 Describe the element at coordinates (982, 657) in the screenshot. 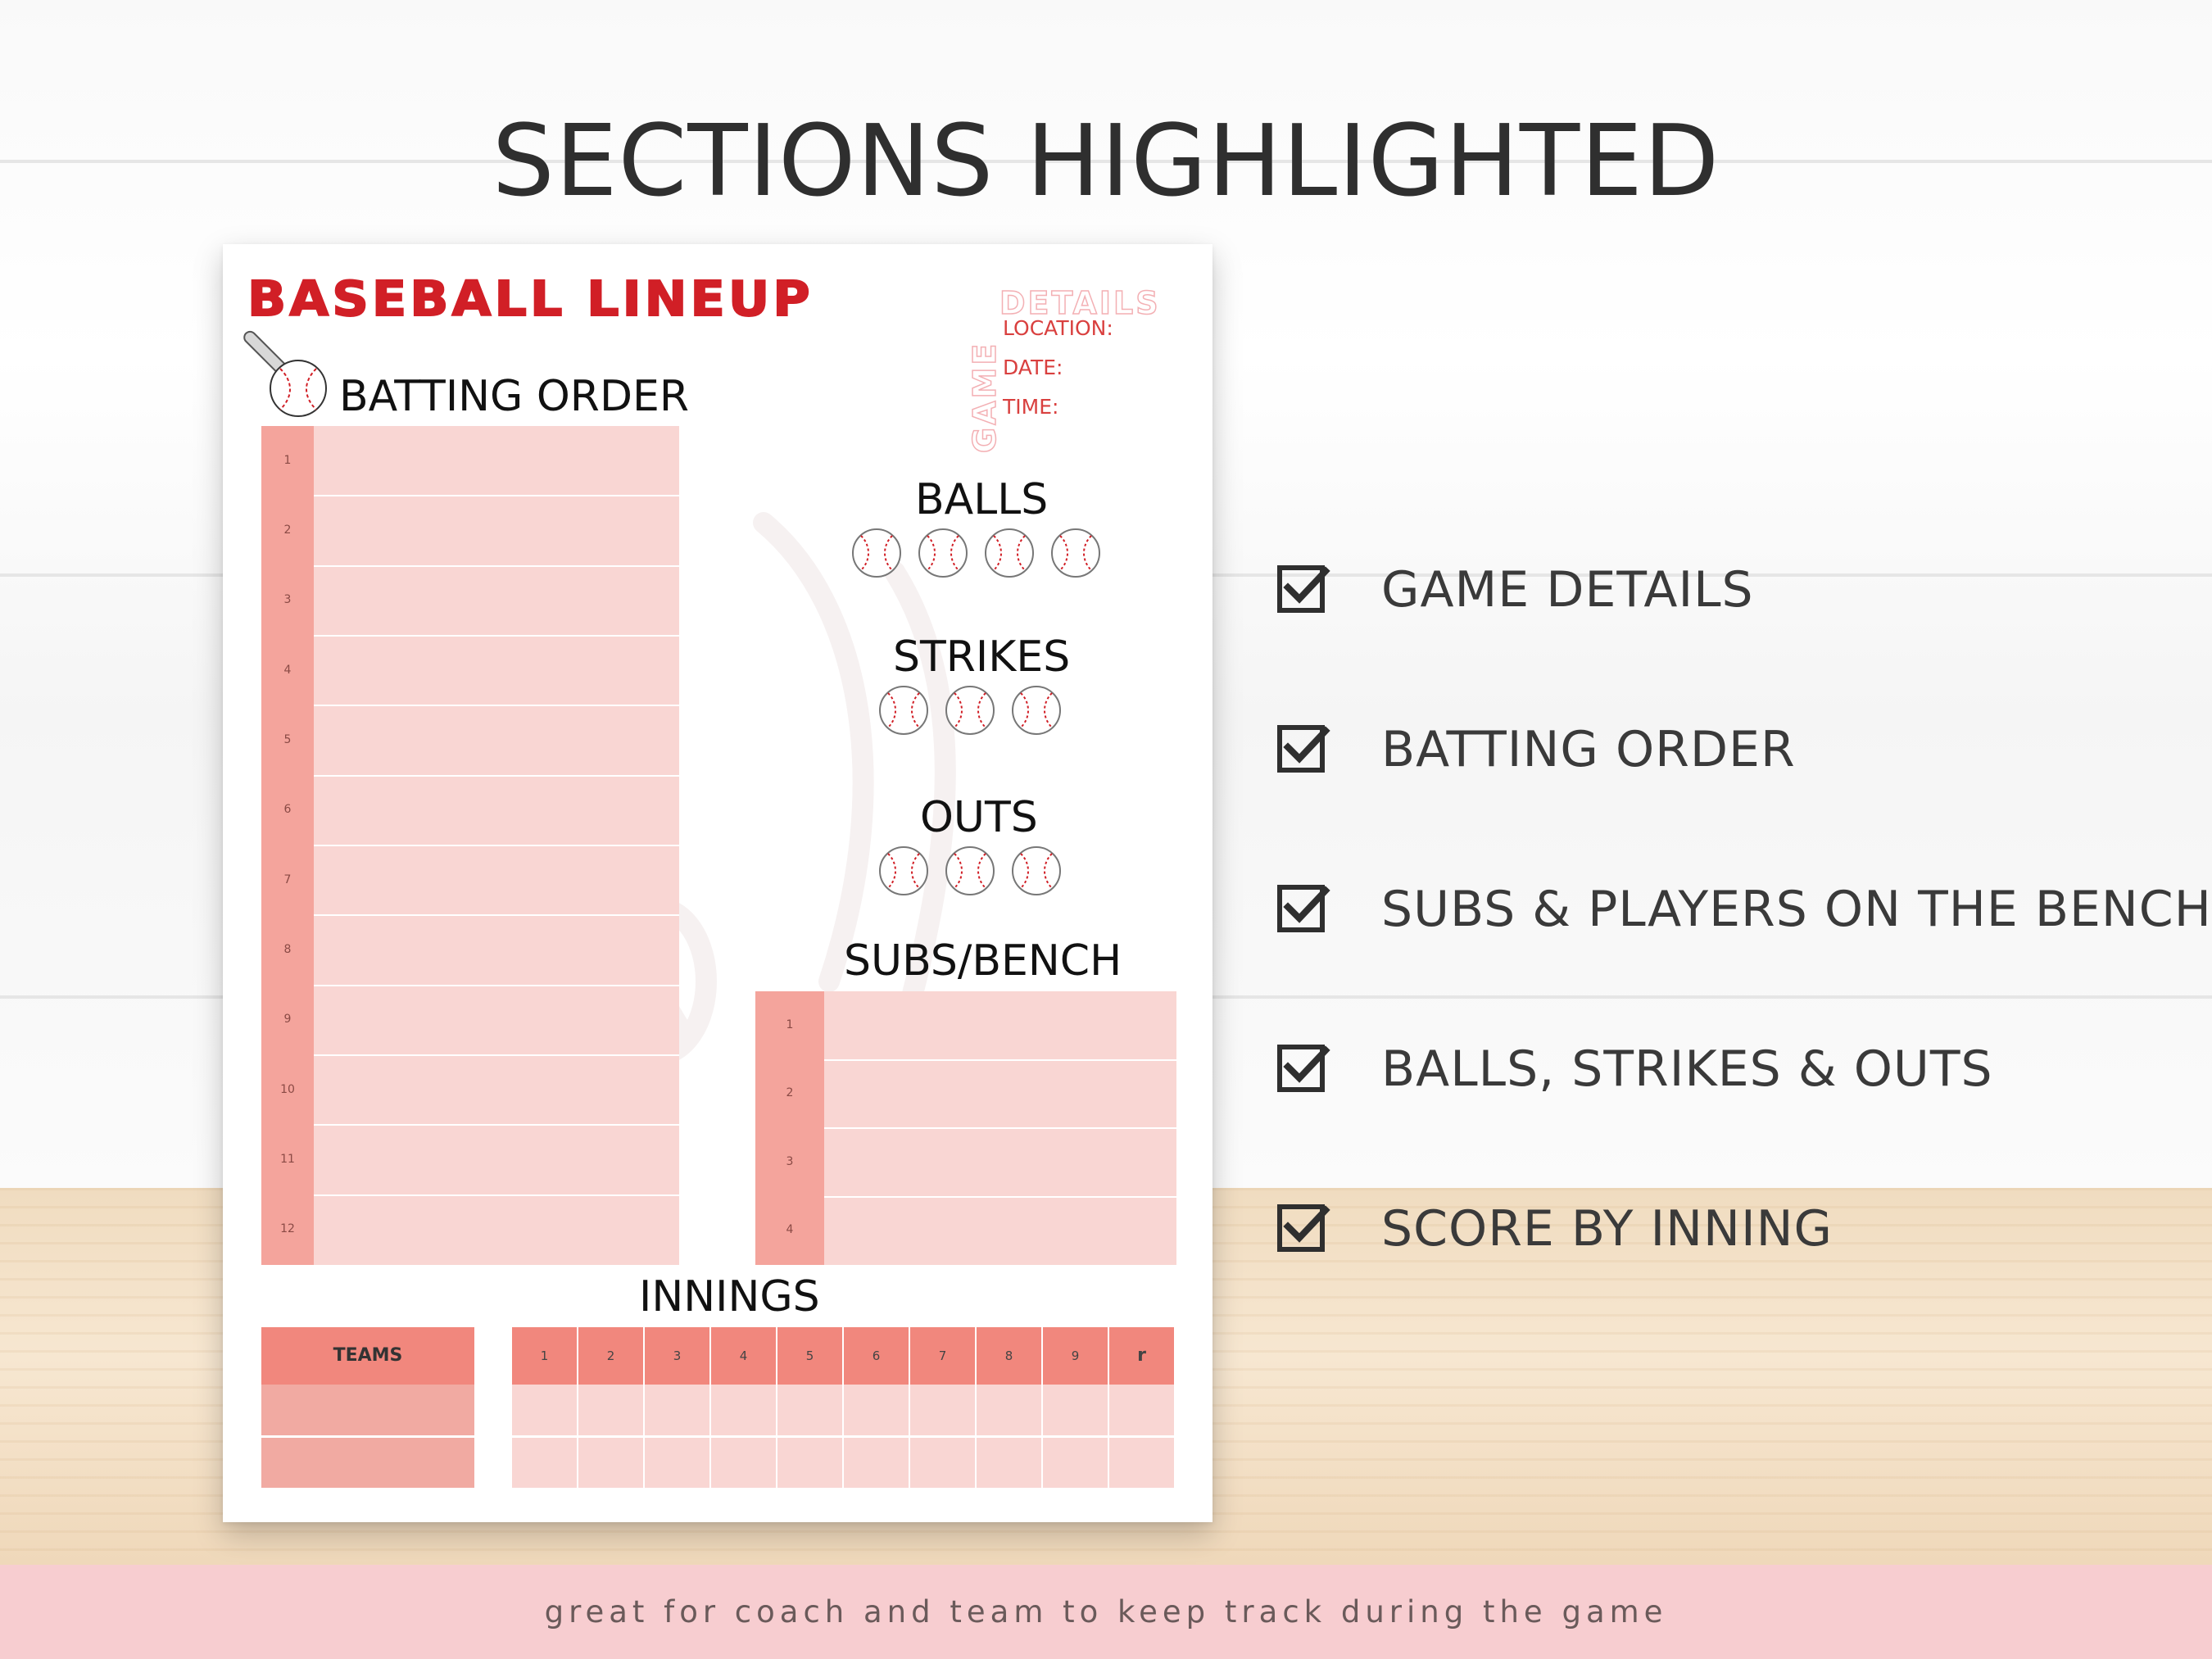

I see `strikes-label: STRIKES` at that location.